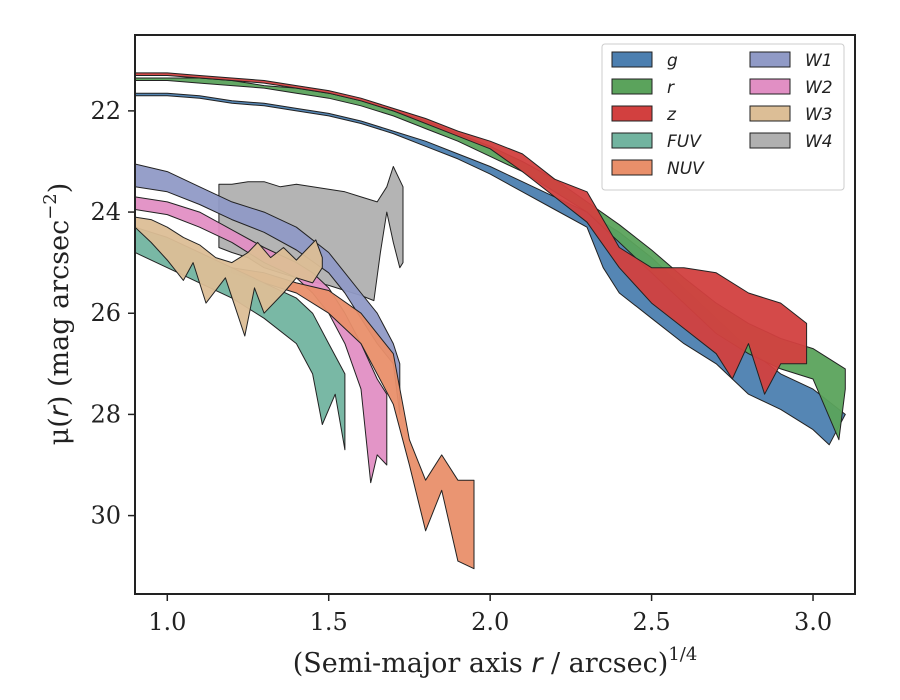 This screenshot has width=900, height=700. What do you see at coordinates (632, 86) in the screenshot?
I see `legend-swatch-r` at bounding box center [632, 86].